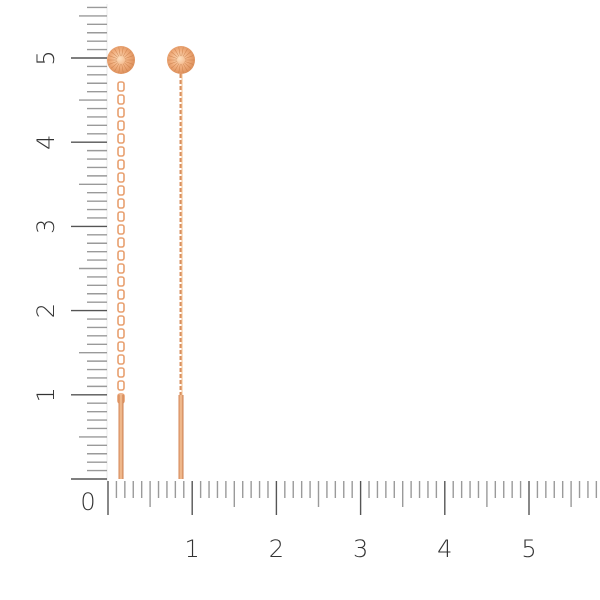  What do you see at coordinates (444, 549) in the screenshot?
I see `ruler-label-horizontal: 4` at bounding box center [444, 549].